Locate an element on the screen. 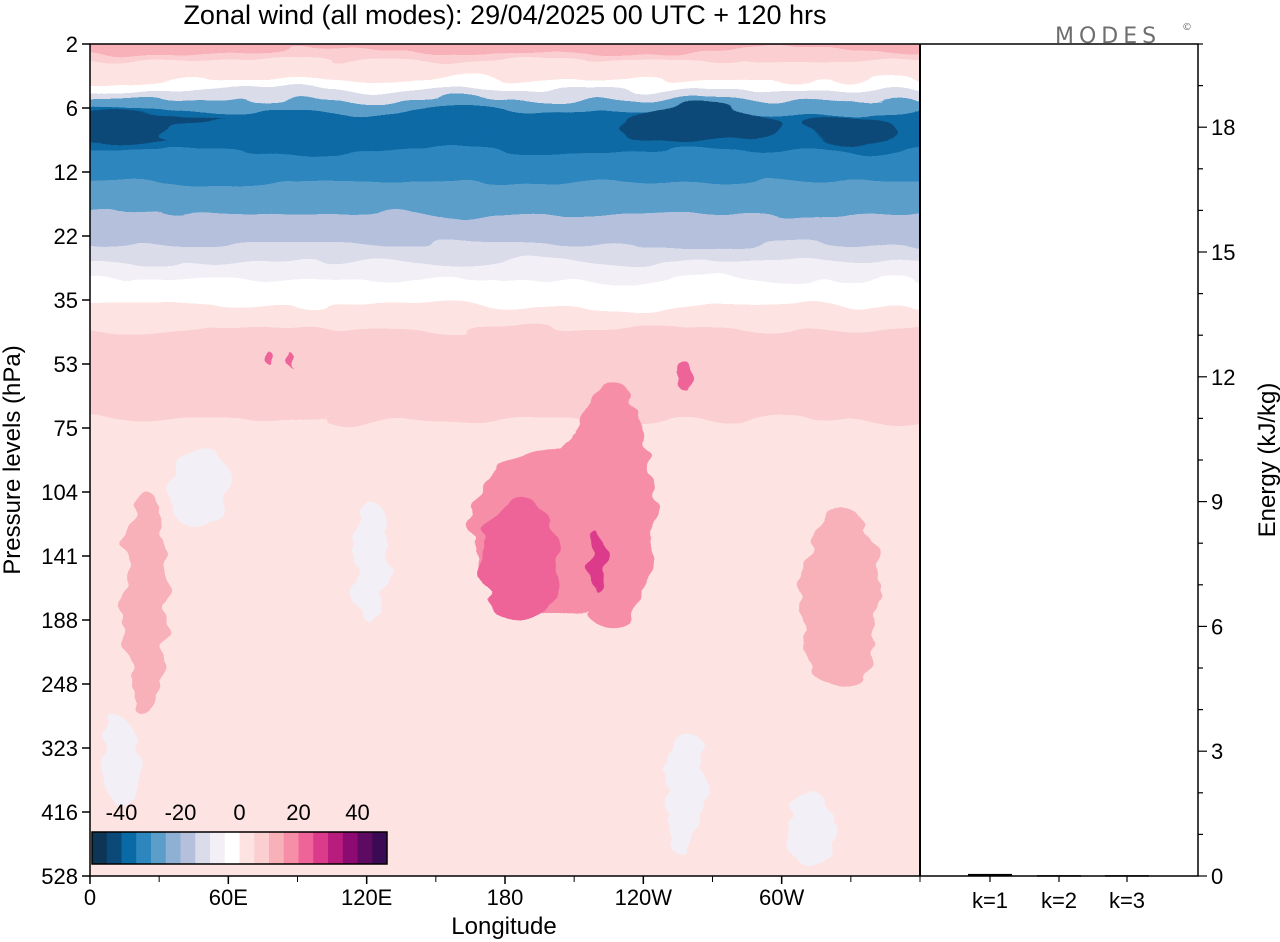 This screenshot has width=1280, height=942. y-tick-label: 2 is located at coordinates (72, 44).